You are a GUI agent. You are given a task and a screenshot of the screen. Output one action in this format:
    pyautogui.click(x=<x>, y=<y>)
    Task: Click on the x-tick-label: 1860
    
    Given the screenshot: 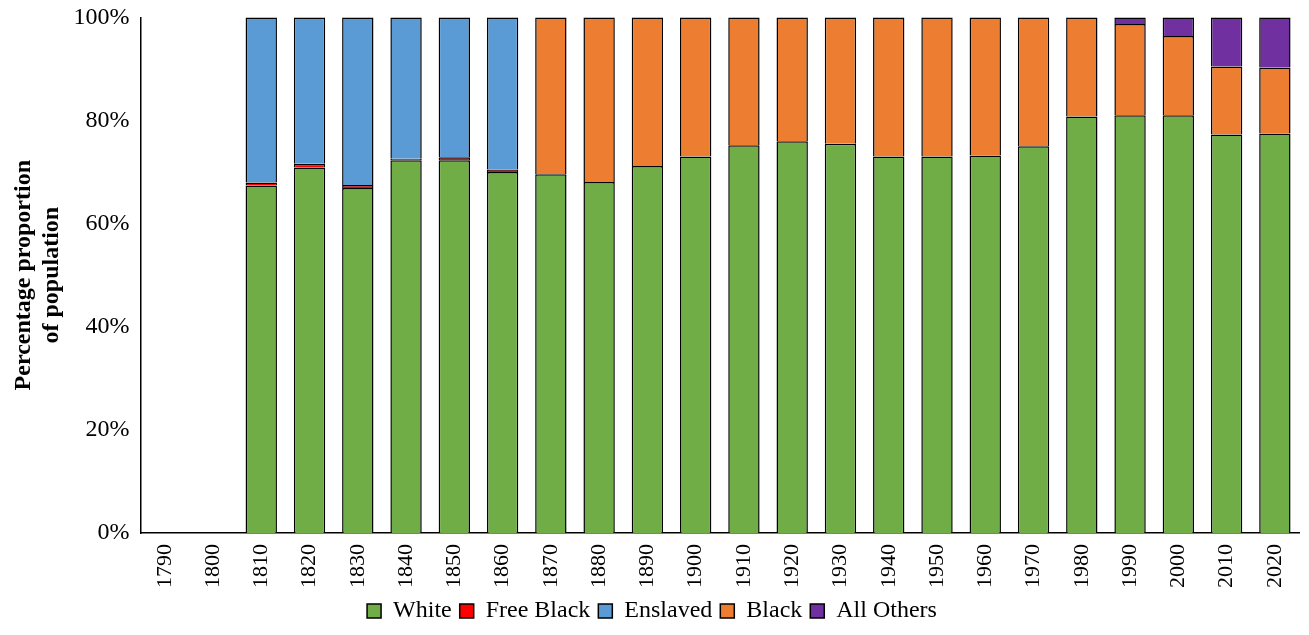 What is the action you would take?
    pyautogui.click(x=501, y=566)
    